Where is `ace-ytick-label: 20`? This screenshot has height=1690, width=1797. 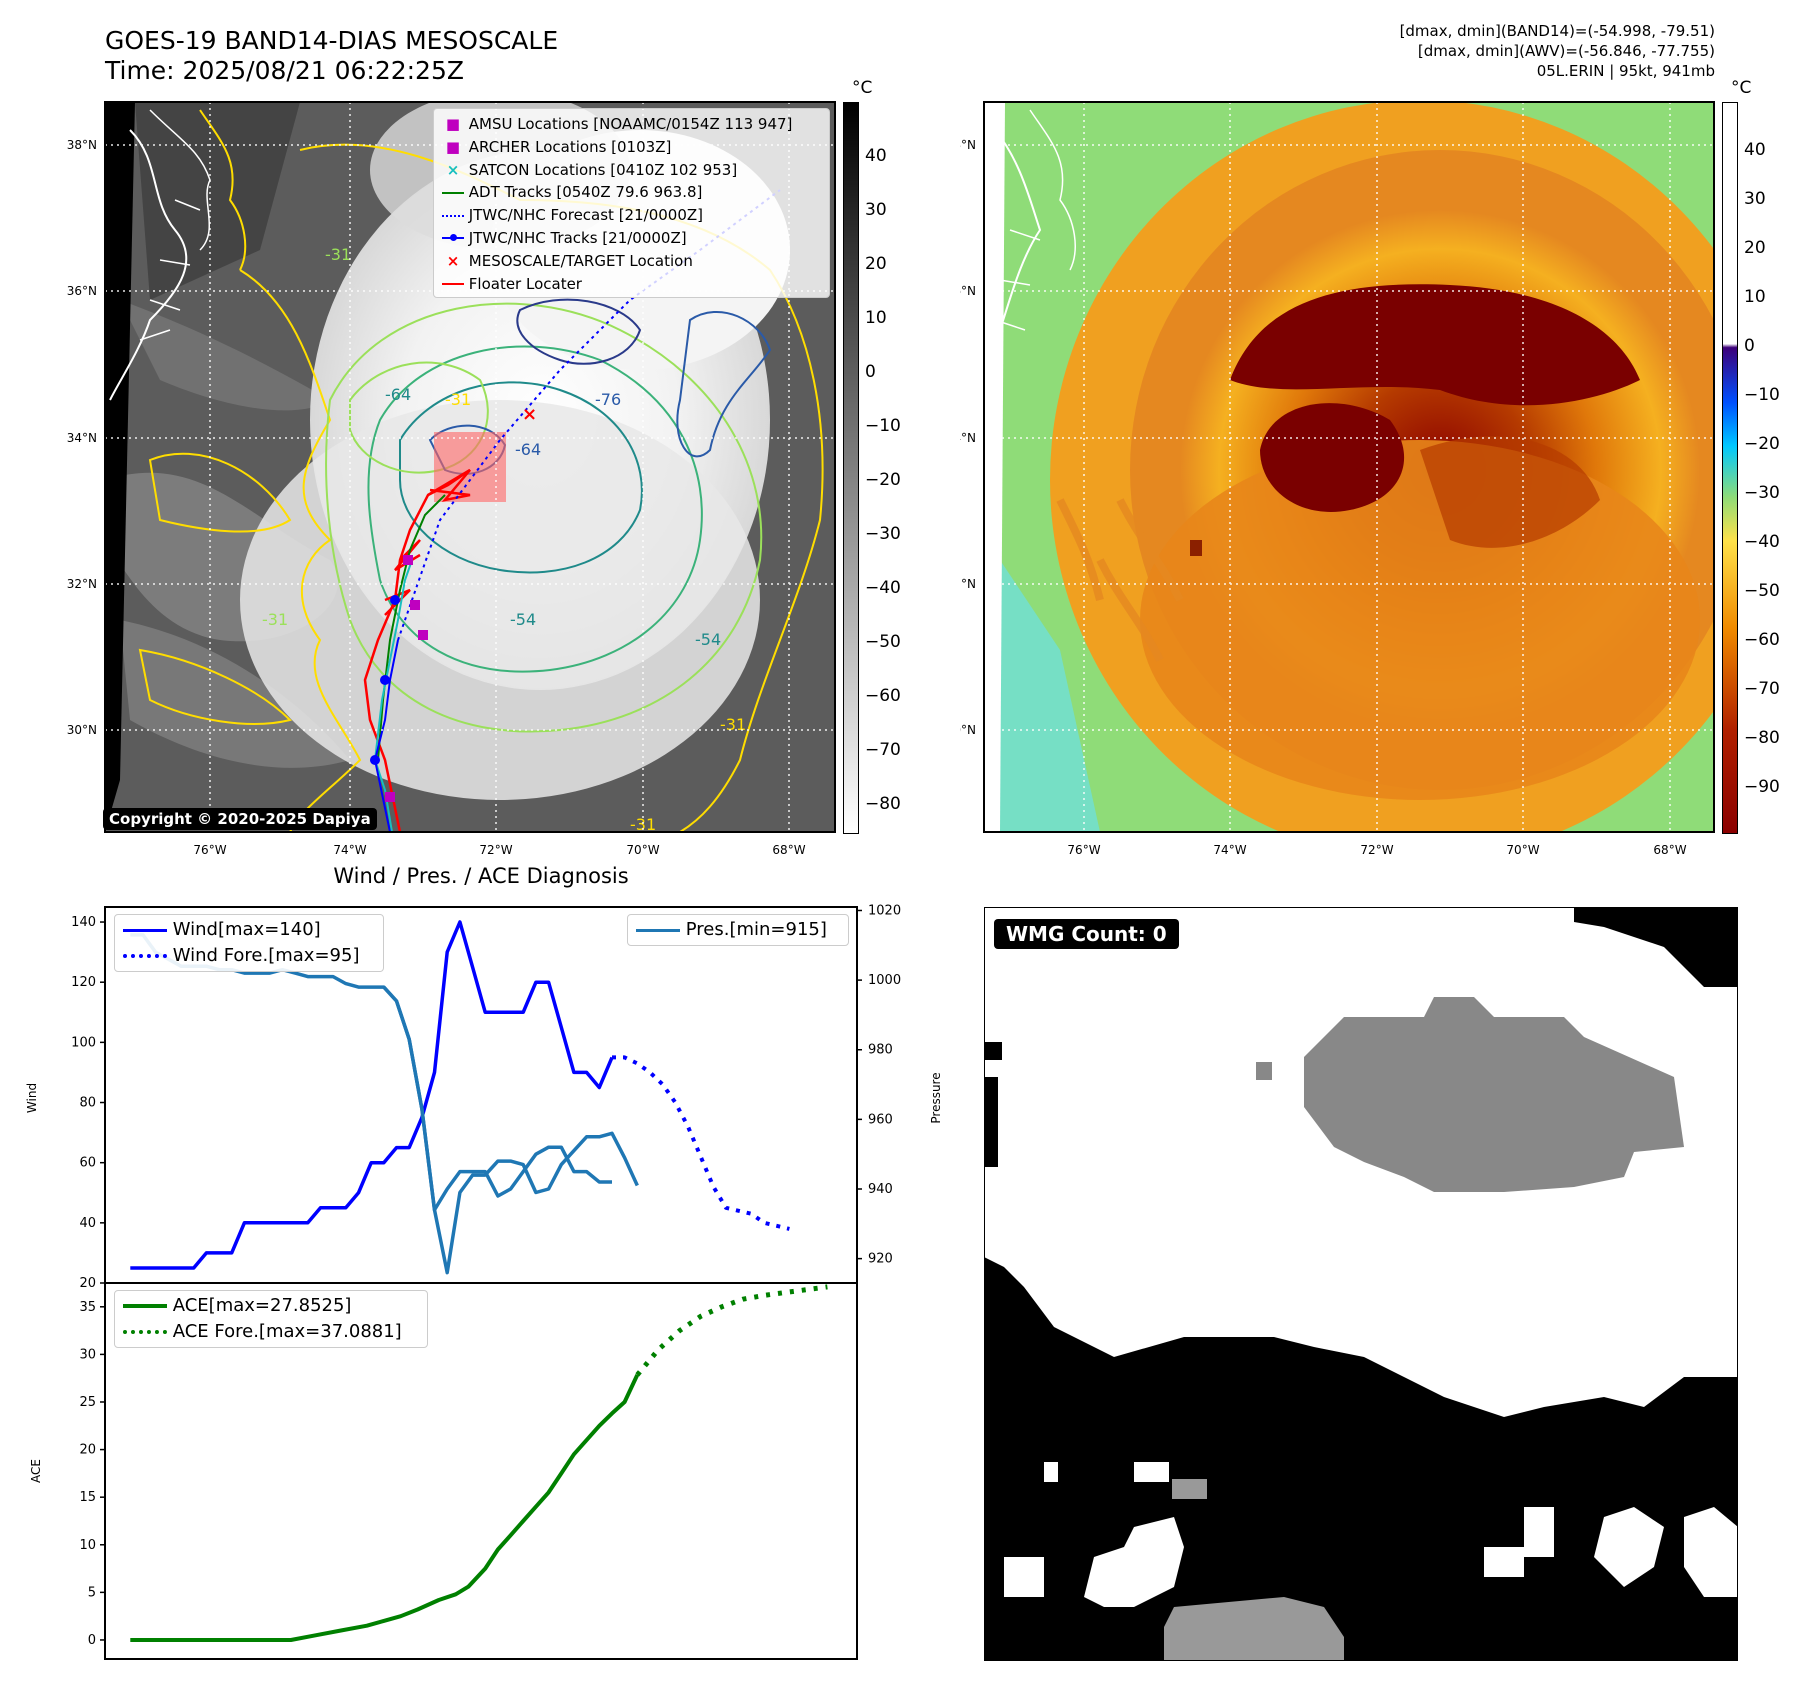 ace-ytick-label: 20 is located at coordinates (87, 1450).